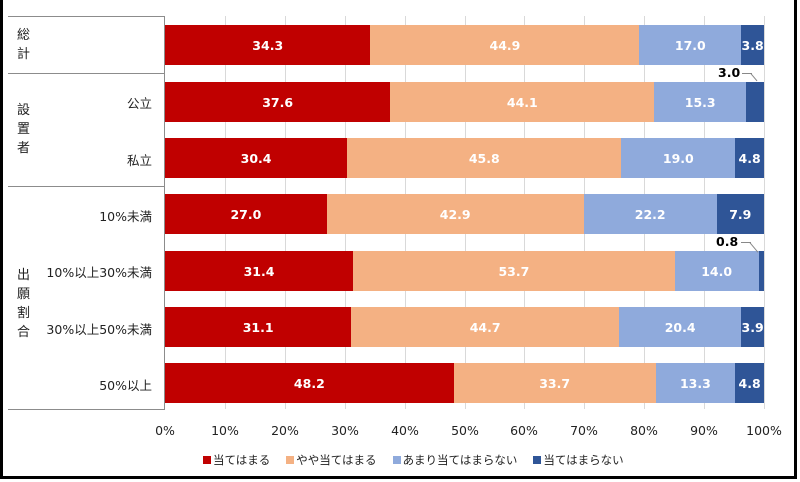 Image resolution: width=800 pixels, height=482 pixels. I want to click on legend-label: やや当てはまる, so click(336, 460).